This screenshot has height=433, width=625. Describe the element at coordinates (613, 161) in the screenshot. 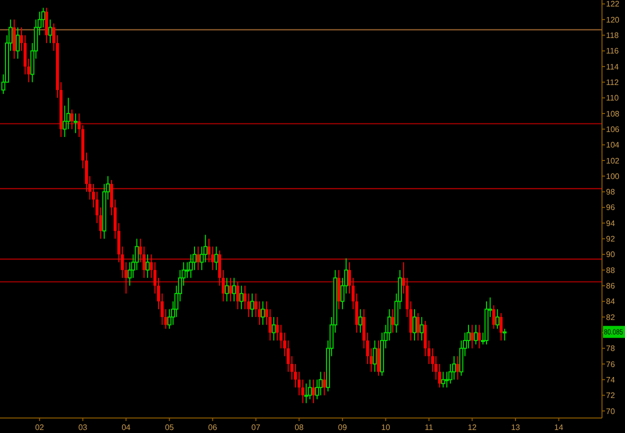

I see `y-tick-label: 102` at that location.